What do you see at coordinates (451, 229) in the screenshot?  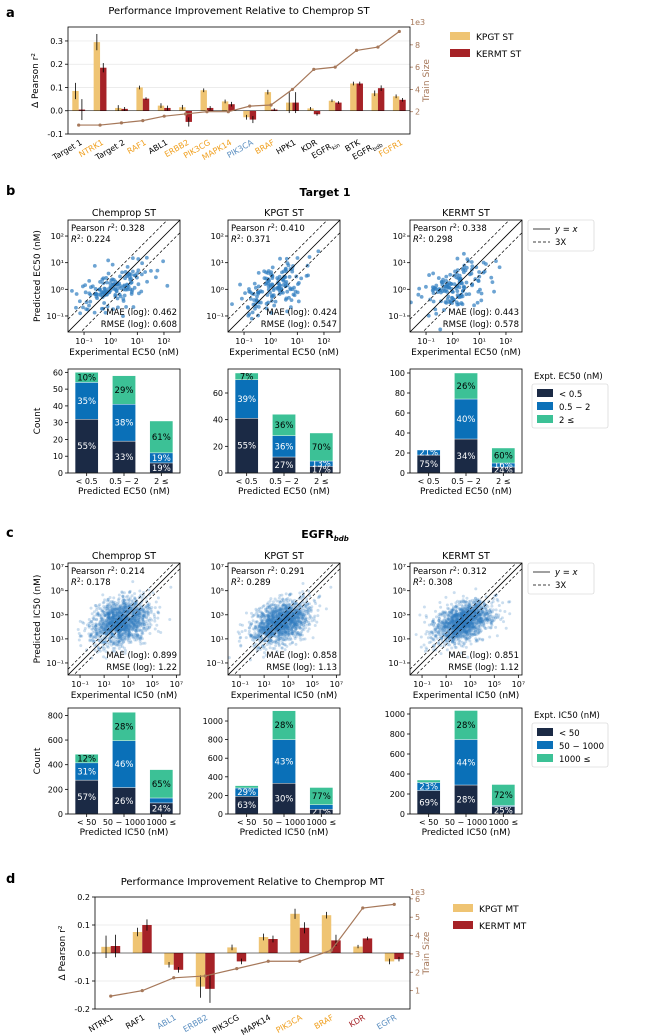 I see `r-symbol: r` at bounding box center [451, 229].